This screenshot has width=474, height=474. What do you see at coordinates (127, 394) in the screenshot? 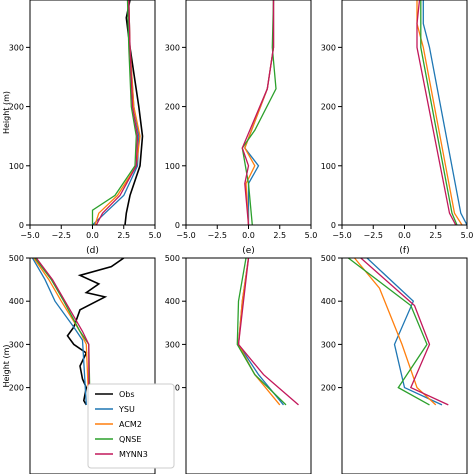
I see `legend-label-obs: Obs` at bounding box center [127, 394].